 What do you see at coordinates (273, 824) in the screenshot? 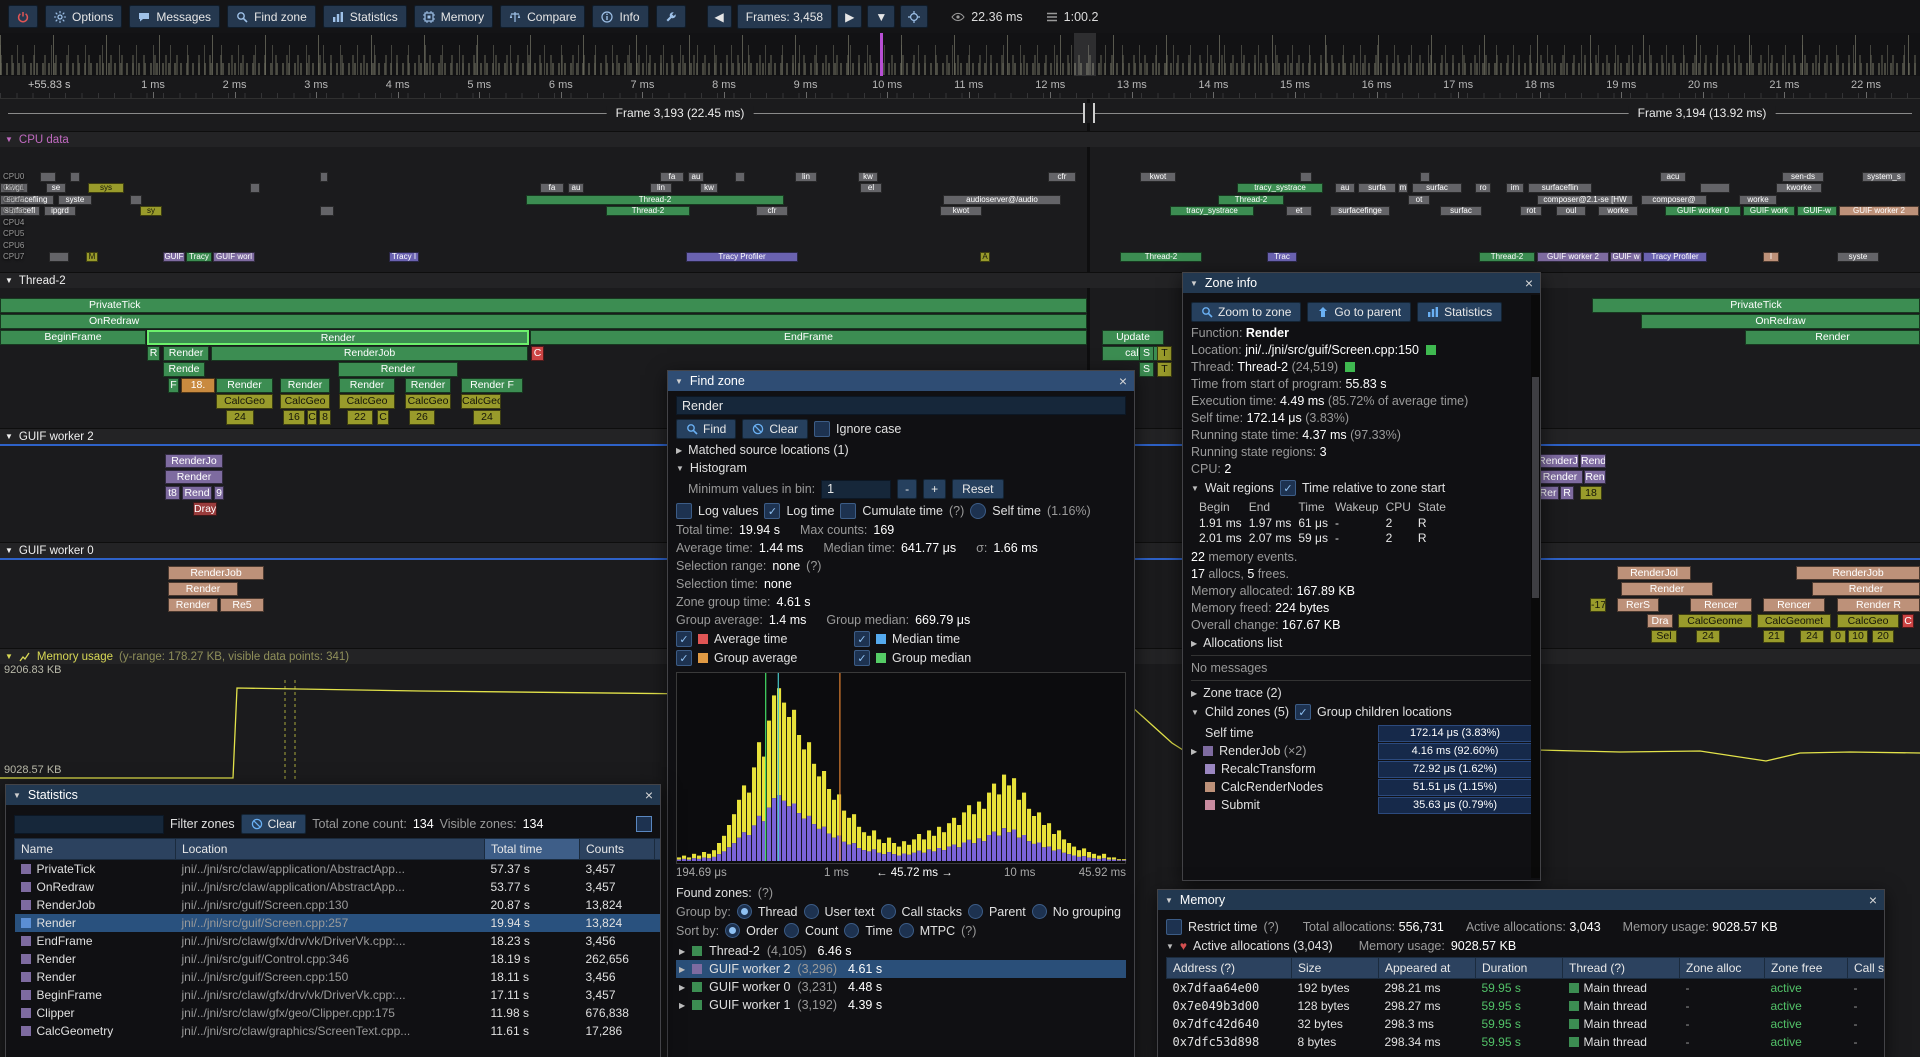
I see `clear-filter-button: Clear` at bounding box center [273, 824].